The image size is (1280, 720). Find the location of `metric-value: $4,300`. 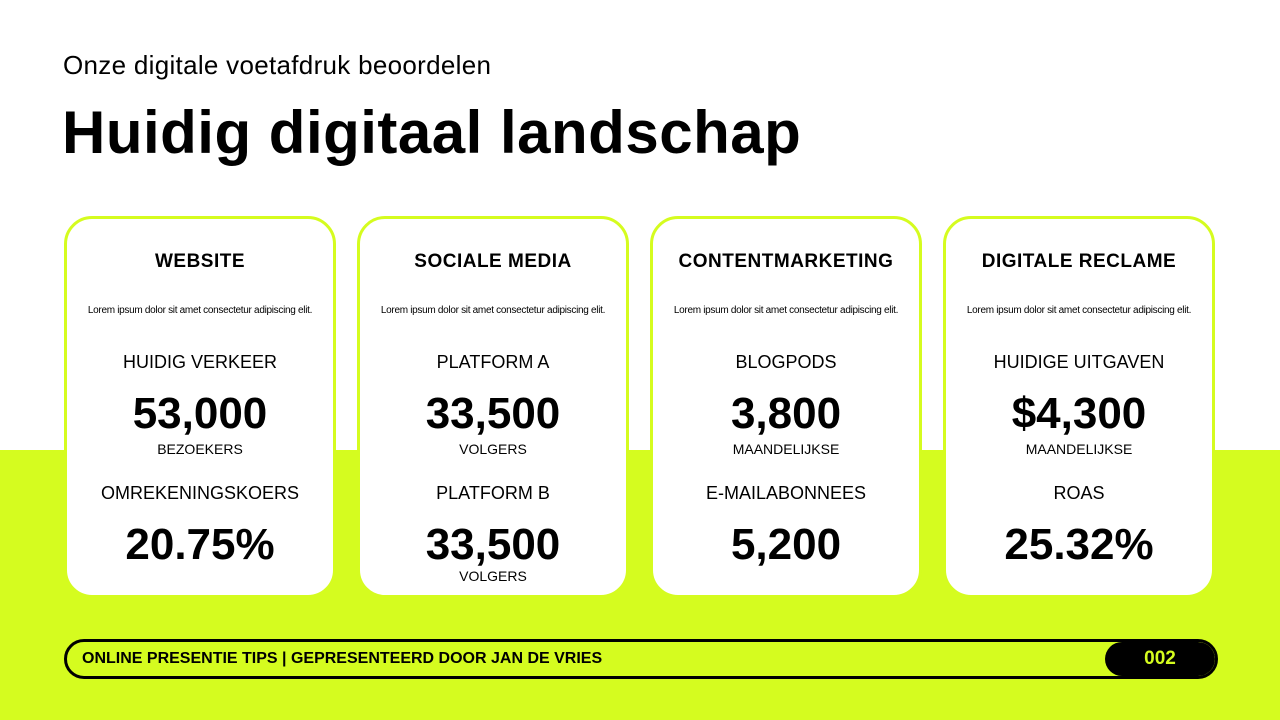

metric-value: $4,300 is located at coordinates (1079, 413).